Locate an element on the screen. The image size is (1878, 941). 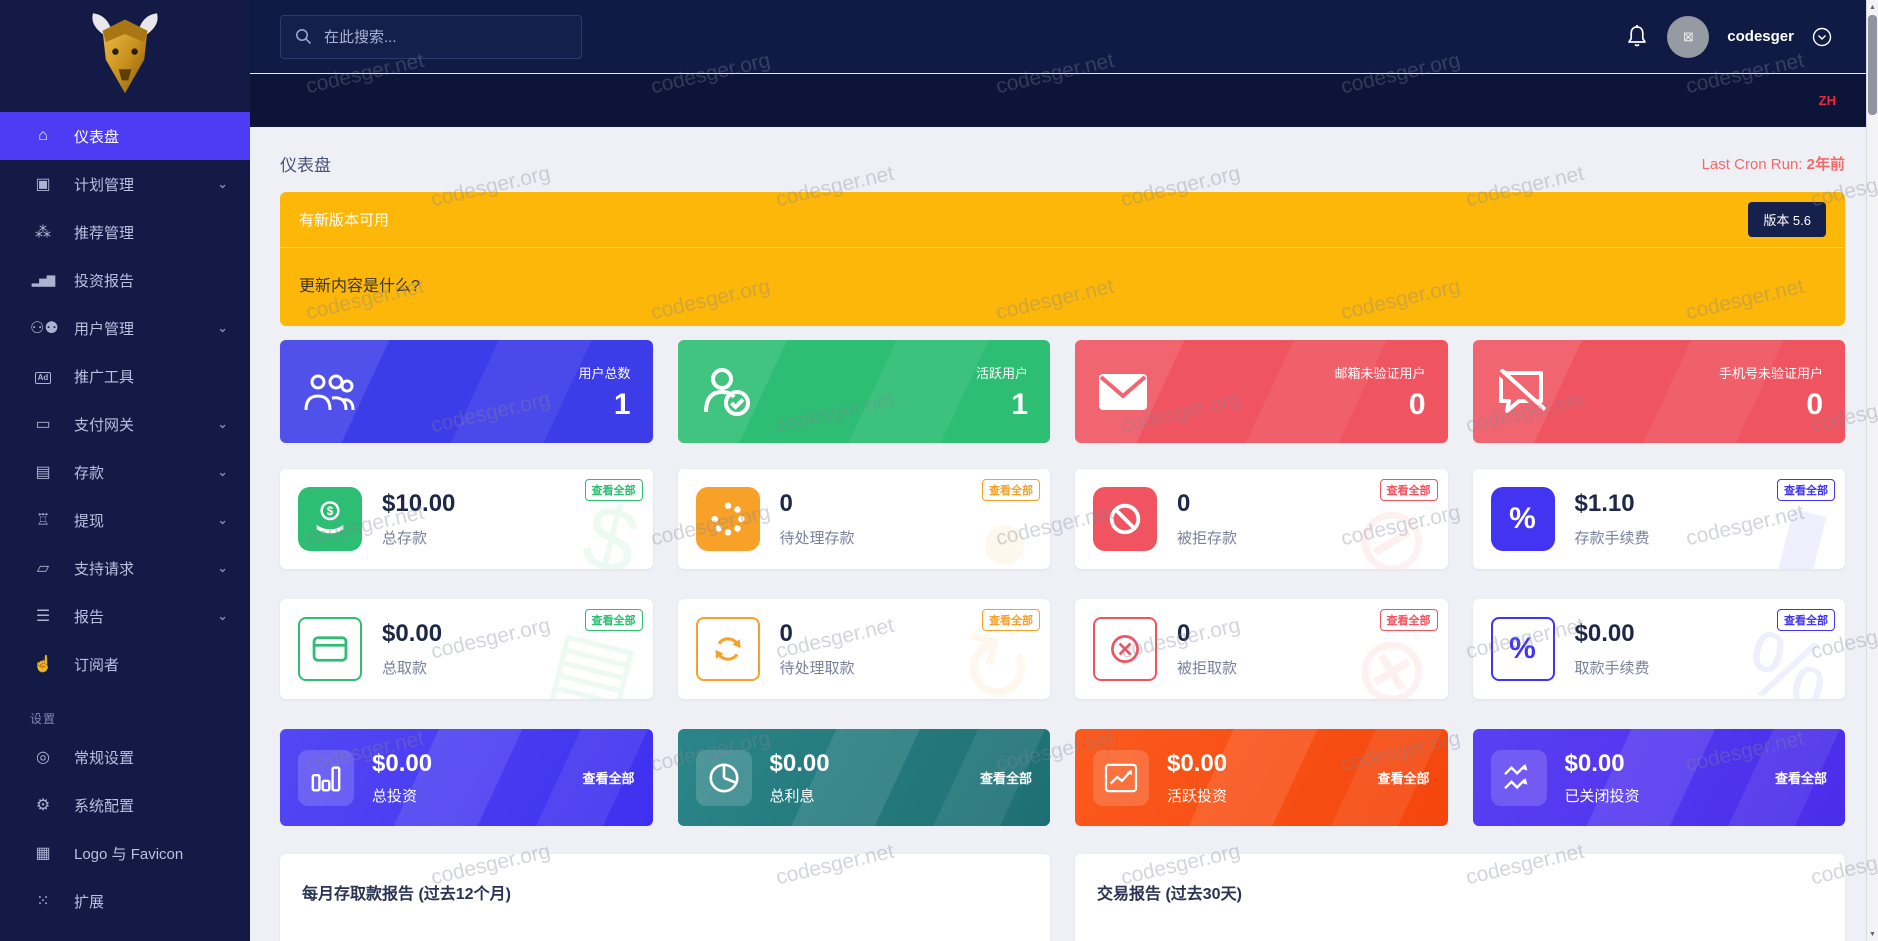
sidebar-item-subscribers: ☝ 订阅者 is located at coordinates (125, 664).